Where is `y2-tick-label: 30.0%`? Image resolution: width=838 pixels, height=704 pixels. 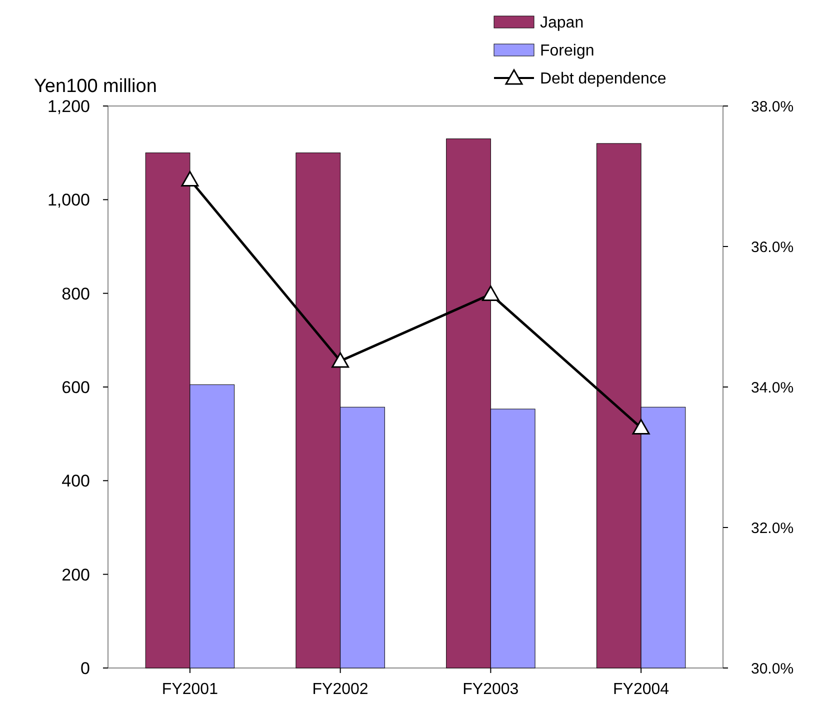 y2-tick-label: 30.0% is located at coordinates (772, 669).